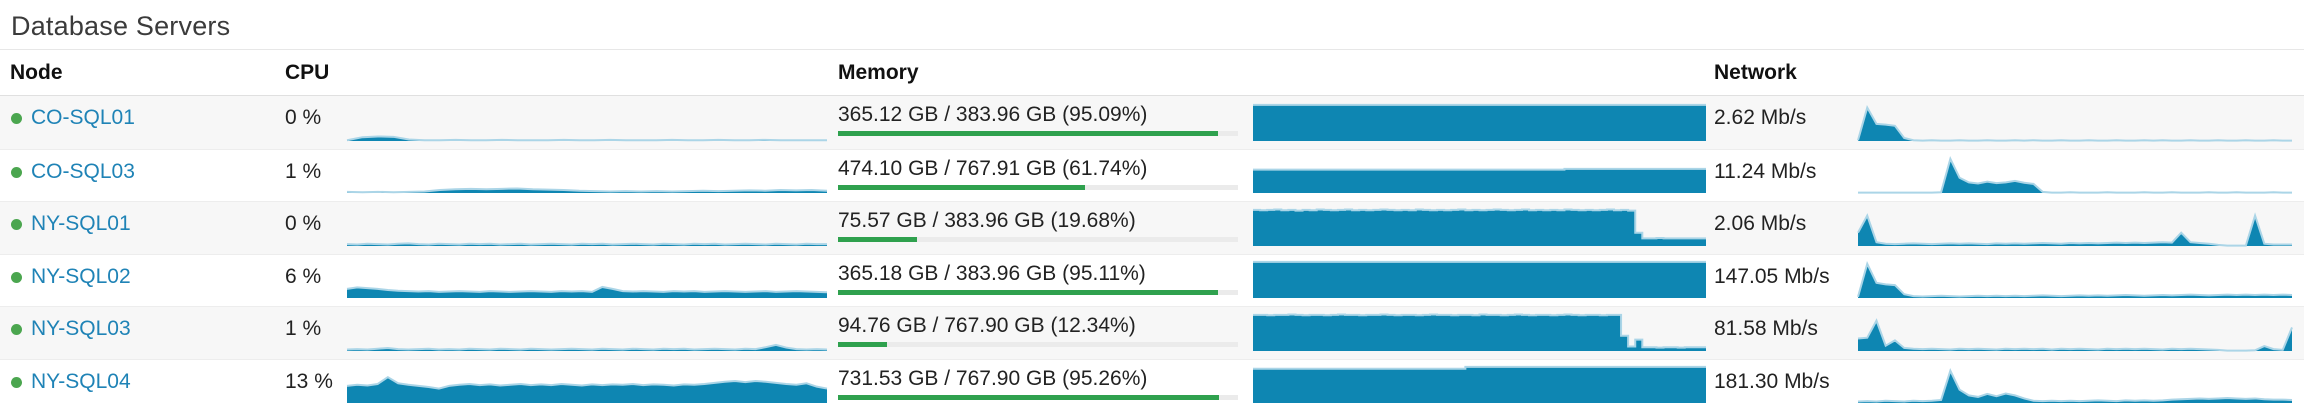 The image size is (2304, 411). What do you see at coordinates (83, 117) in the screenshot?
I see `node-link: CO-SQL01` at bounding box center [83, 117].